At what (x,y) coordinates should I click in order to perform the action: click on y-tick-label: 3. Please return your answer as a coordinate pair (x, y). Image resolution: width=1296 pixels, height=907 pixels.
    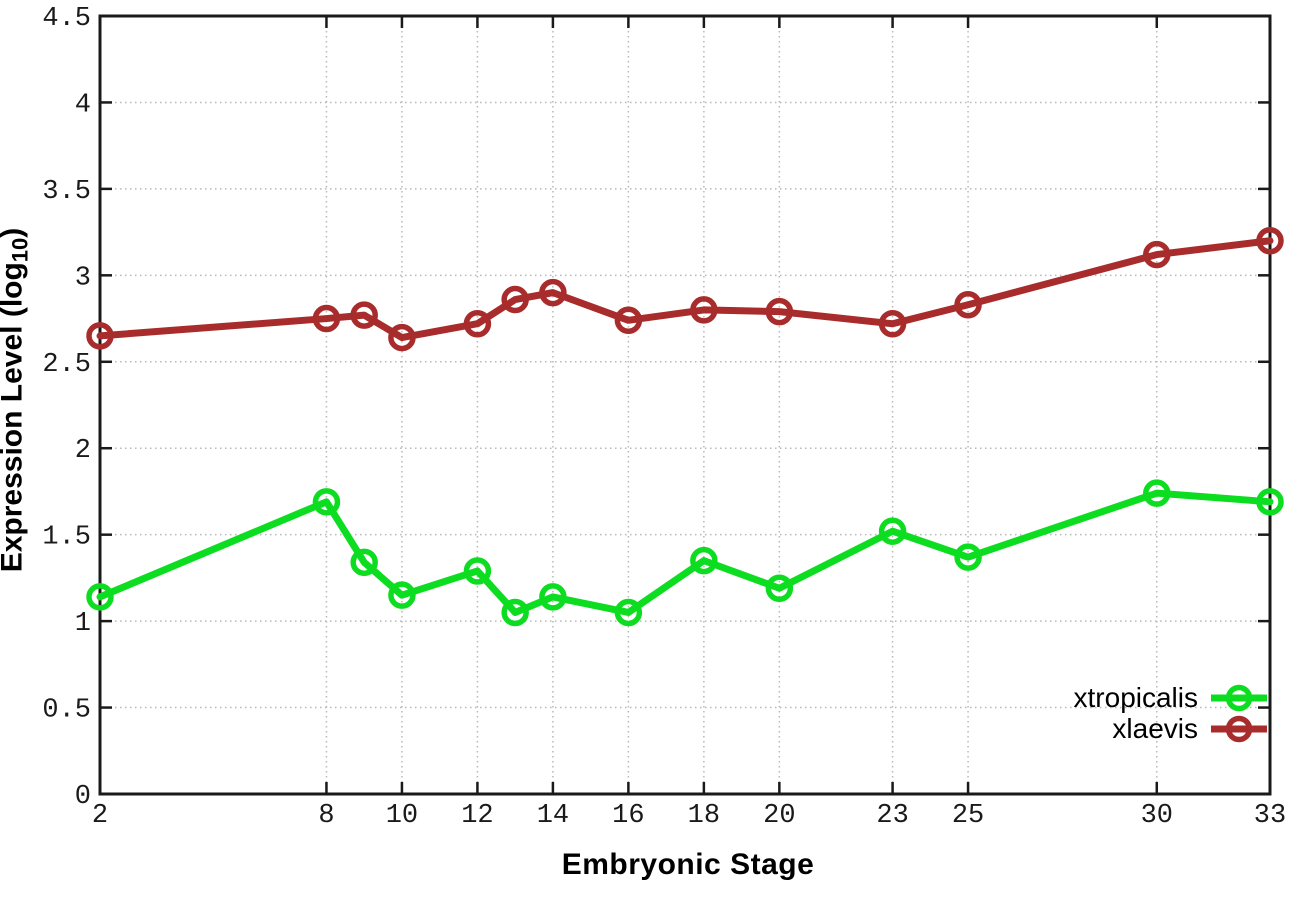
    Looking at the image, I should click on (83, 278).